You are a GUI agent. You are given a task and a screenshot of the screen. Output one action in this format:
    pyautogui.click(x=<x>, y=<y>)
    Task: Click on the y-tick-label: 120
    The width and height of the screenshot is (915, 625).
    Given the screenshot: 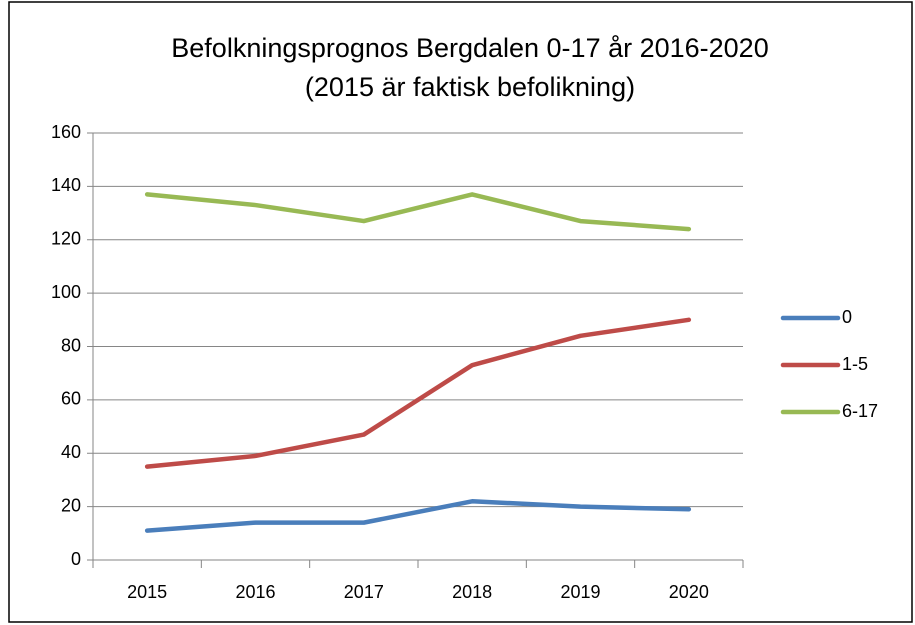 What is the action you would take?
    pyautogui.click(x=66, y=239)
    